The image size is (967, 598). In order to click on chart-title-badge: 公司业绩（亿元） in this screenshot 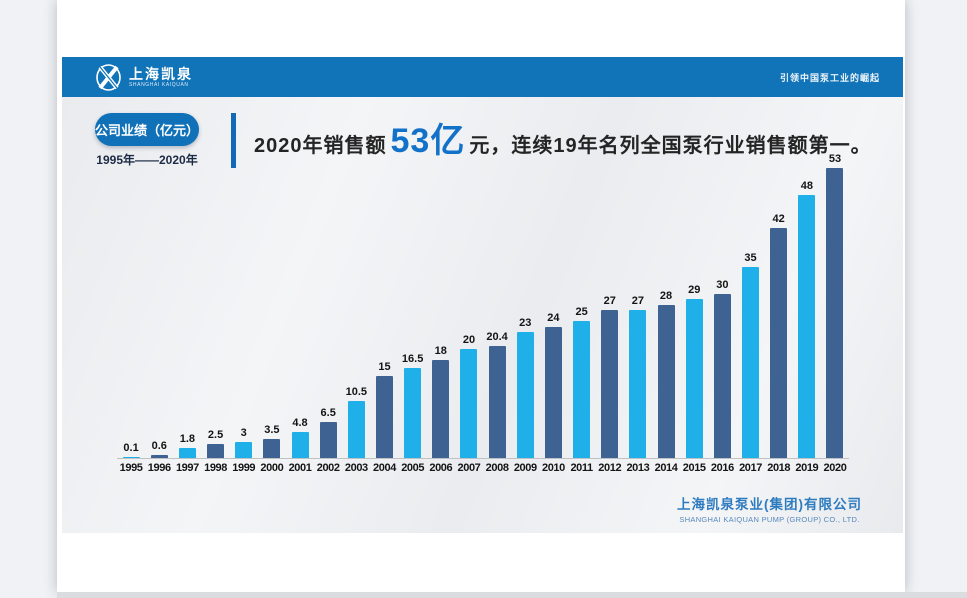, I will do `click(147, 129)`.